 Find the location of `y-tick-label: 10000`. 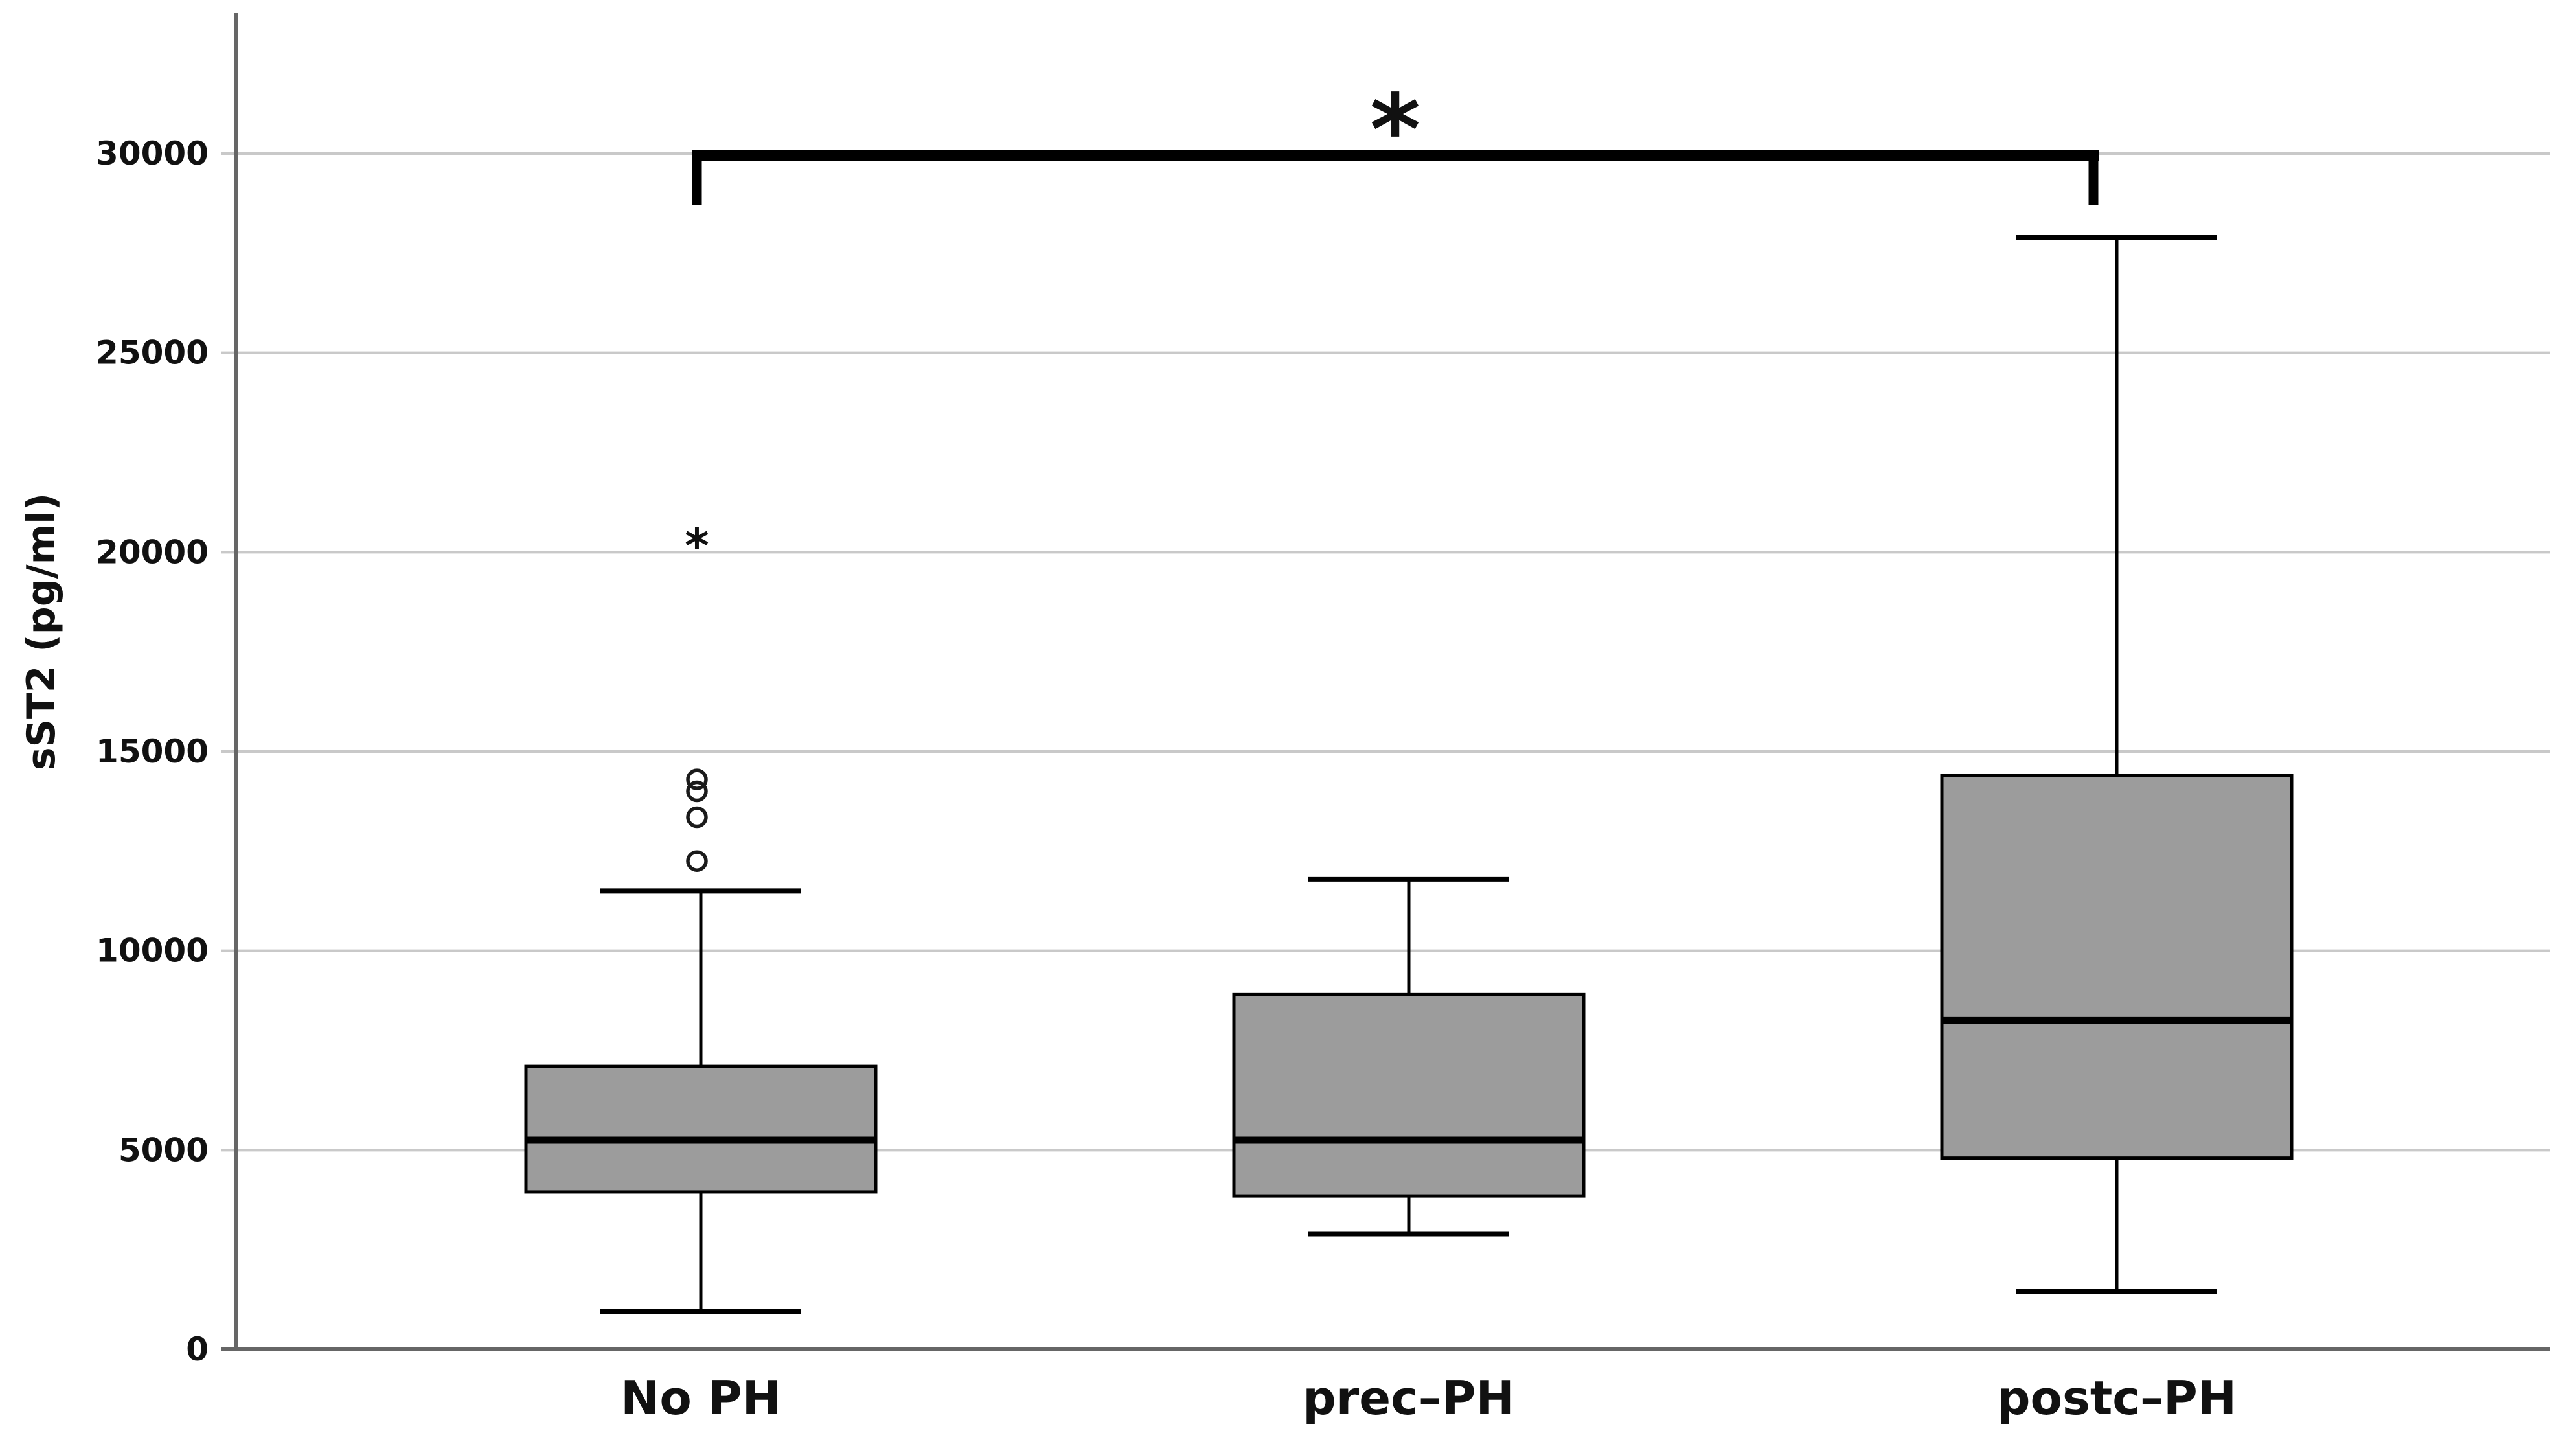

y-tick-label: 10000 is located at coordinates (152, 951).